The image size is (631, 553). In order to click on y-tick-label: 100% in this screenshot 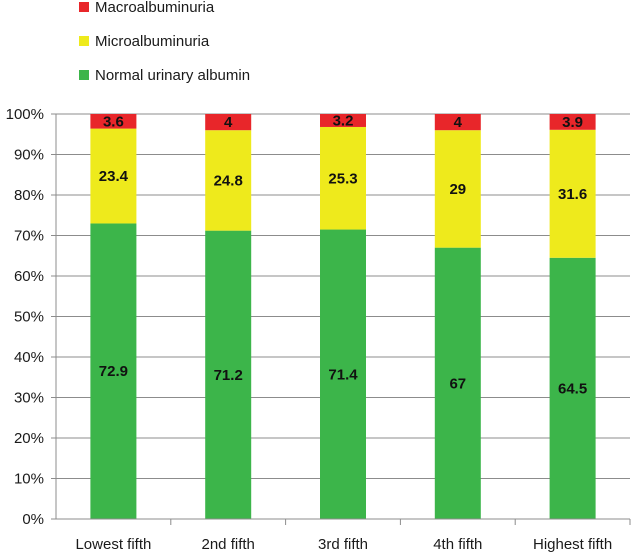, I will do `click(25, 114)`.